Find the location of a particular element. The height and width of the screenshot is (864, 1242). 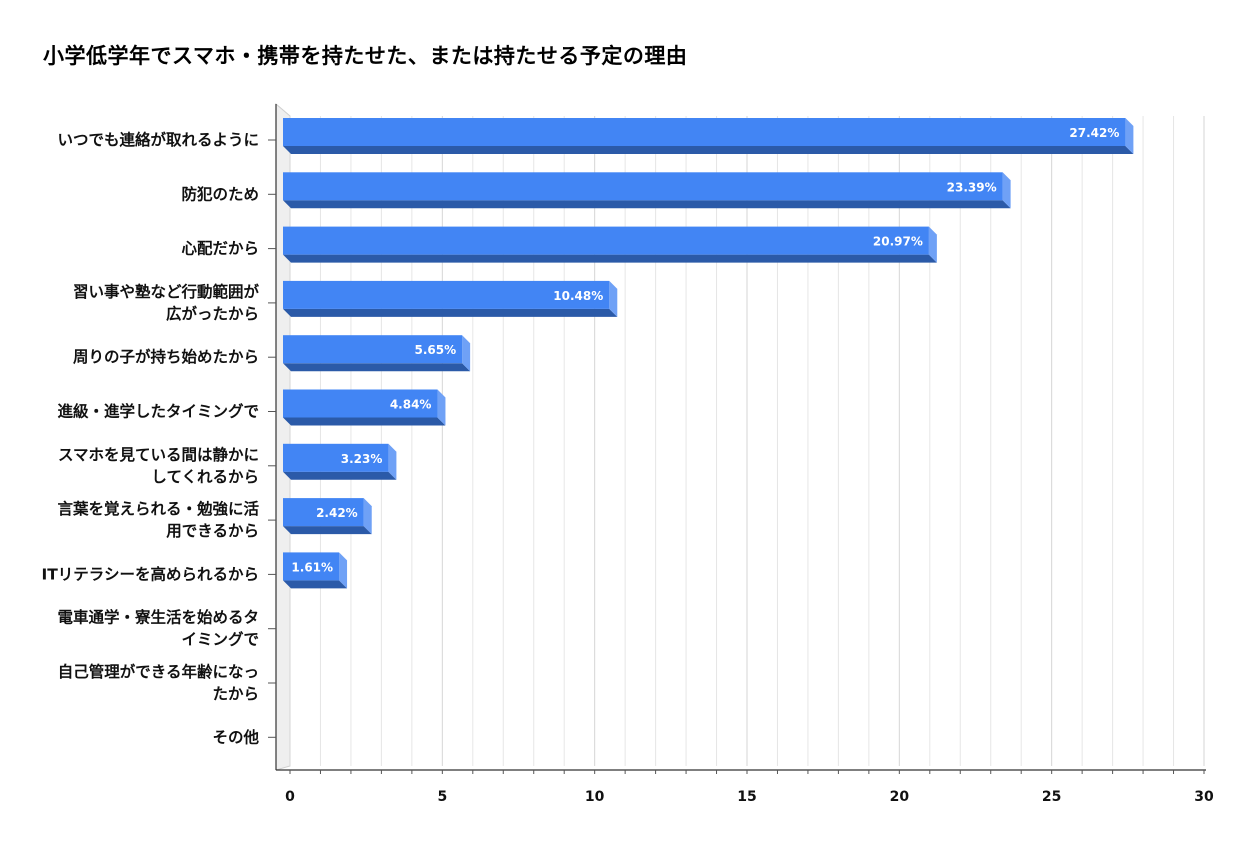

category-label: スマホを見ている間は静かにしてくれるから is located at coordinates (158, 465).